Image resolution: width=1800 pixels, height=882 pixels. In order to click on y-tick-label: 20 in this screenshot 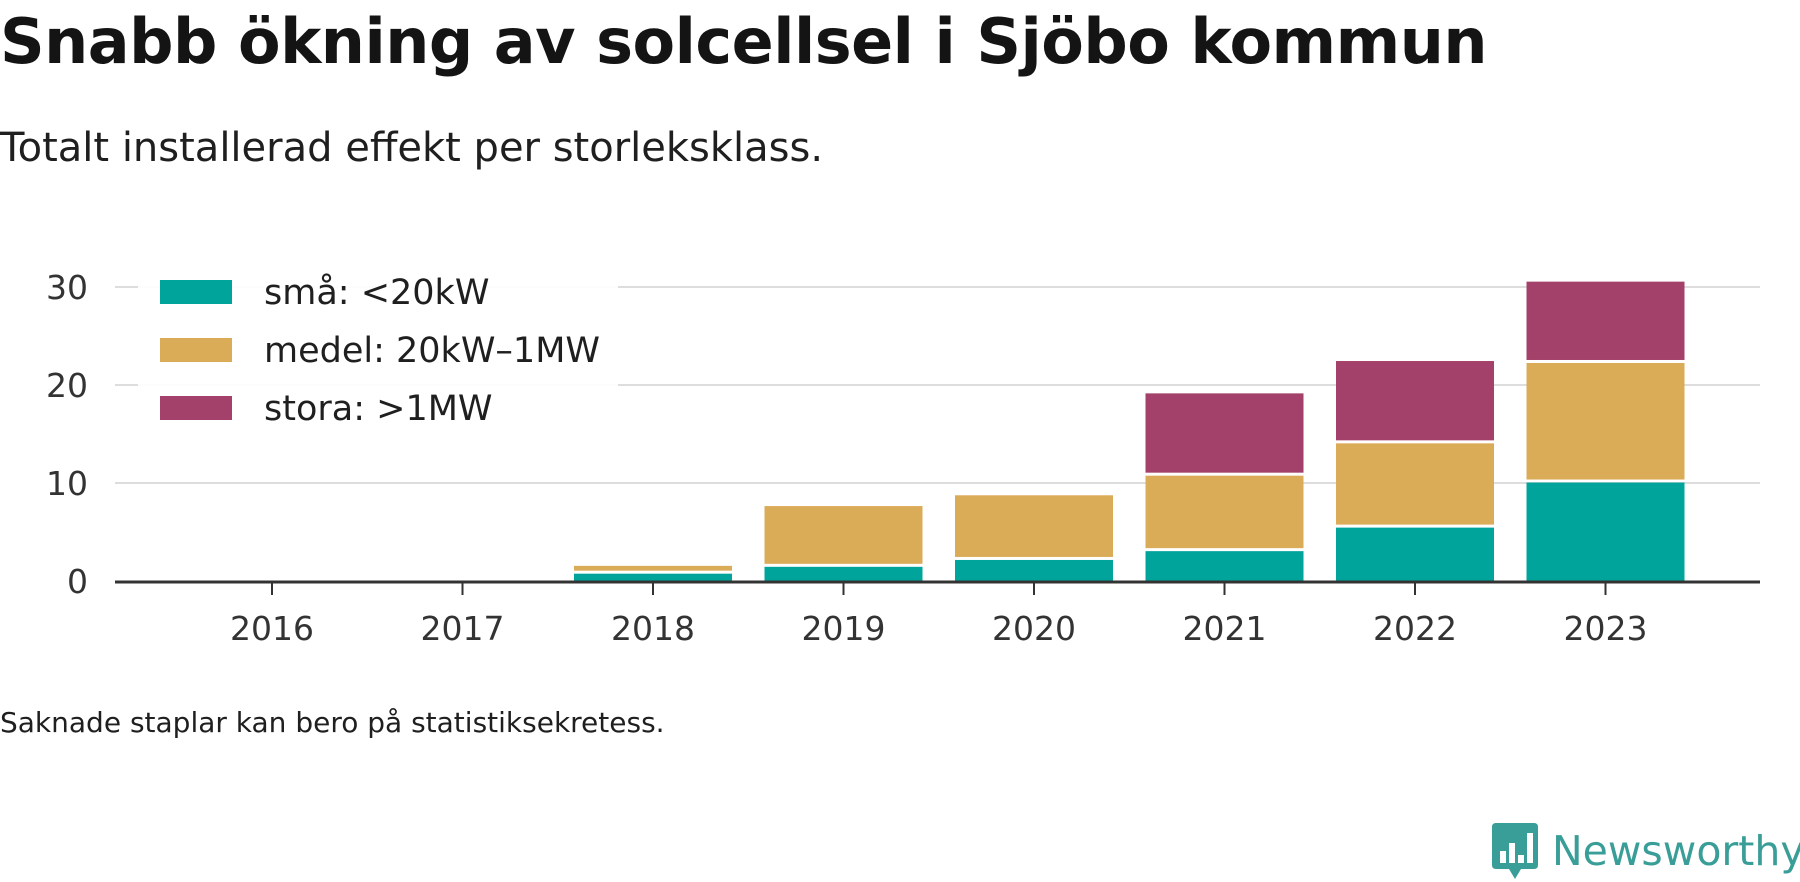, I will do `click(67, 385)`.